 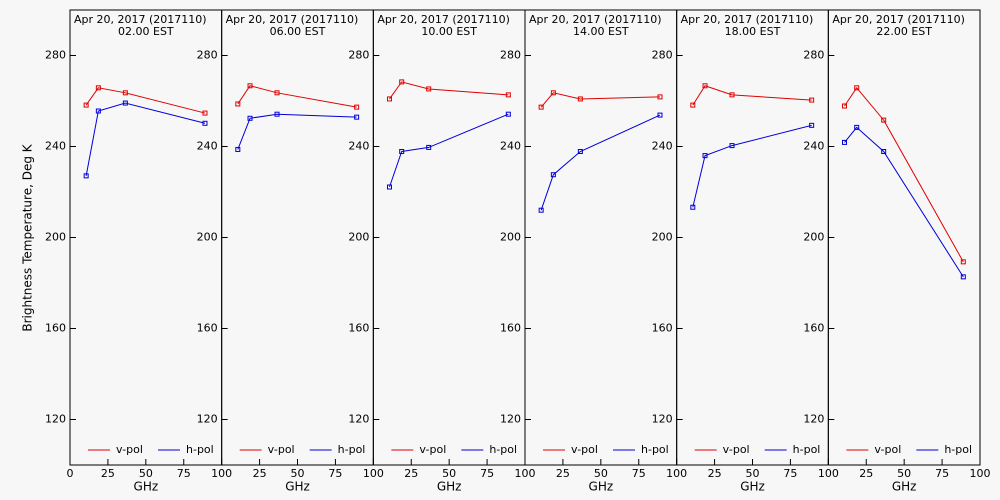 I want to click on panel-subtitle: 06.00 EST, so click(x=298, y=31).